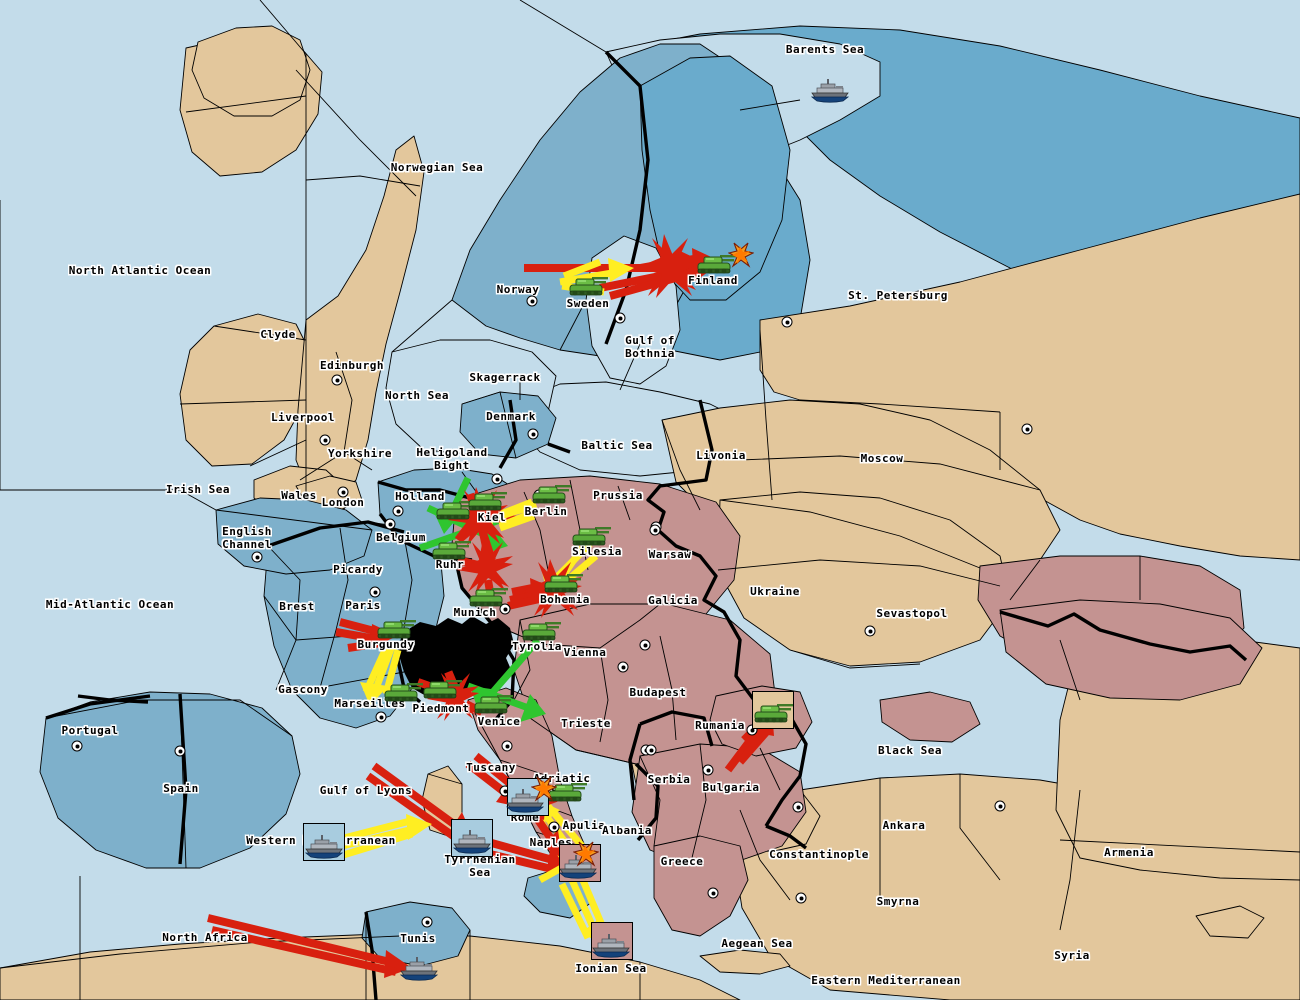  I want to click on sc-greece, so click(713, 893).